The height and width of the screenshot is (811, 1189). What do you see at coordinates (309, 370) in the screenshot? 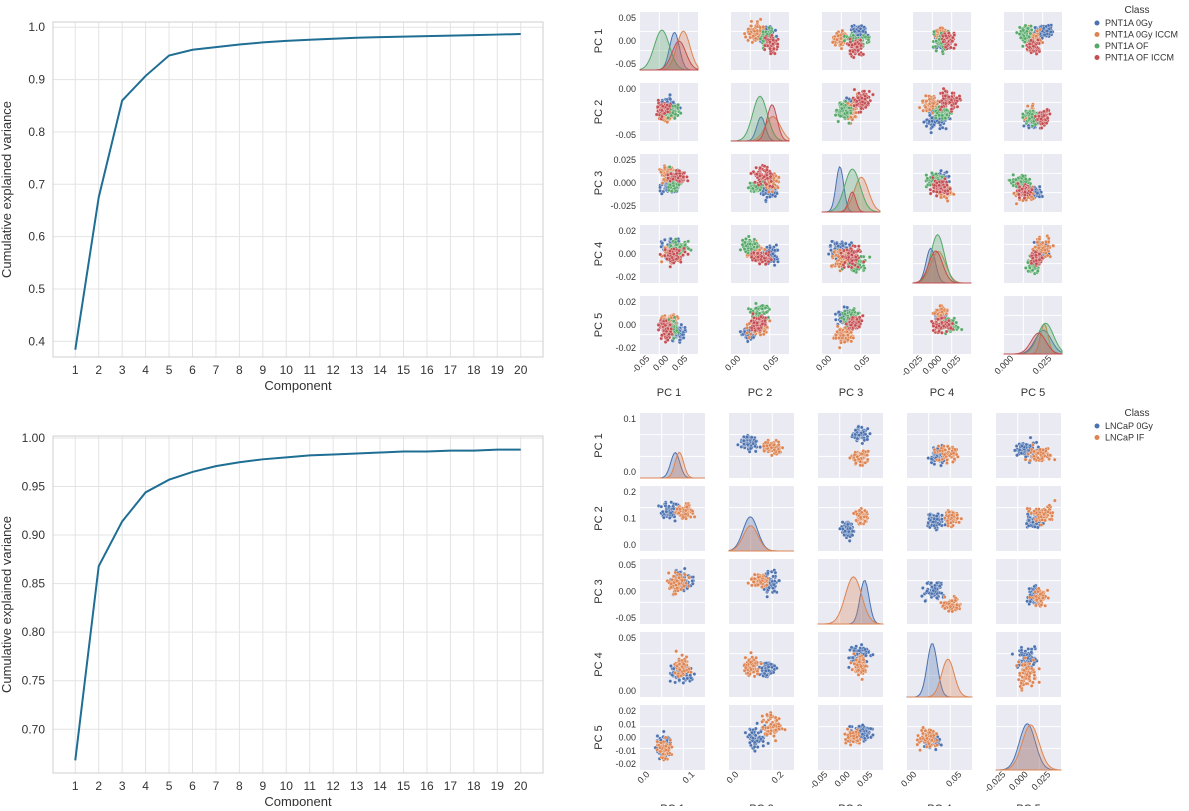
I see `x-tick-label: 11` at bounding box center [309, 370].